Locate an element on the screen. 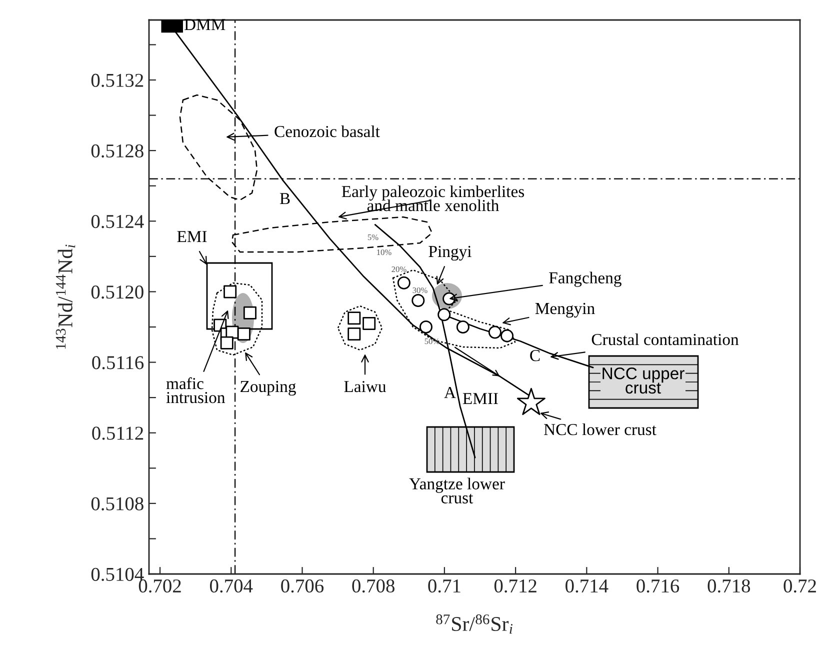  annotation: Fangcheng is located at coordinates (585, 279).